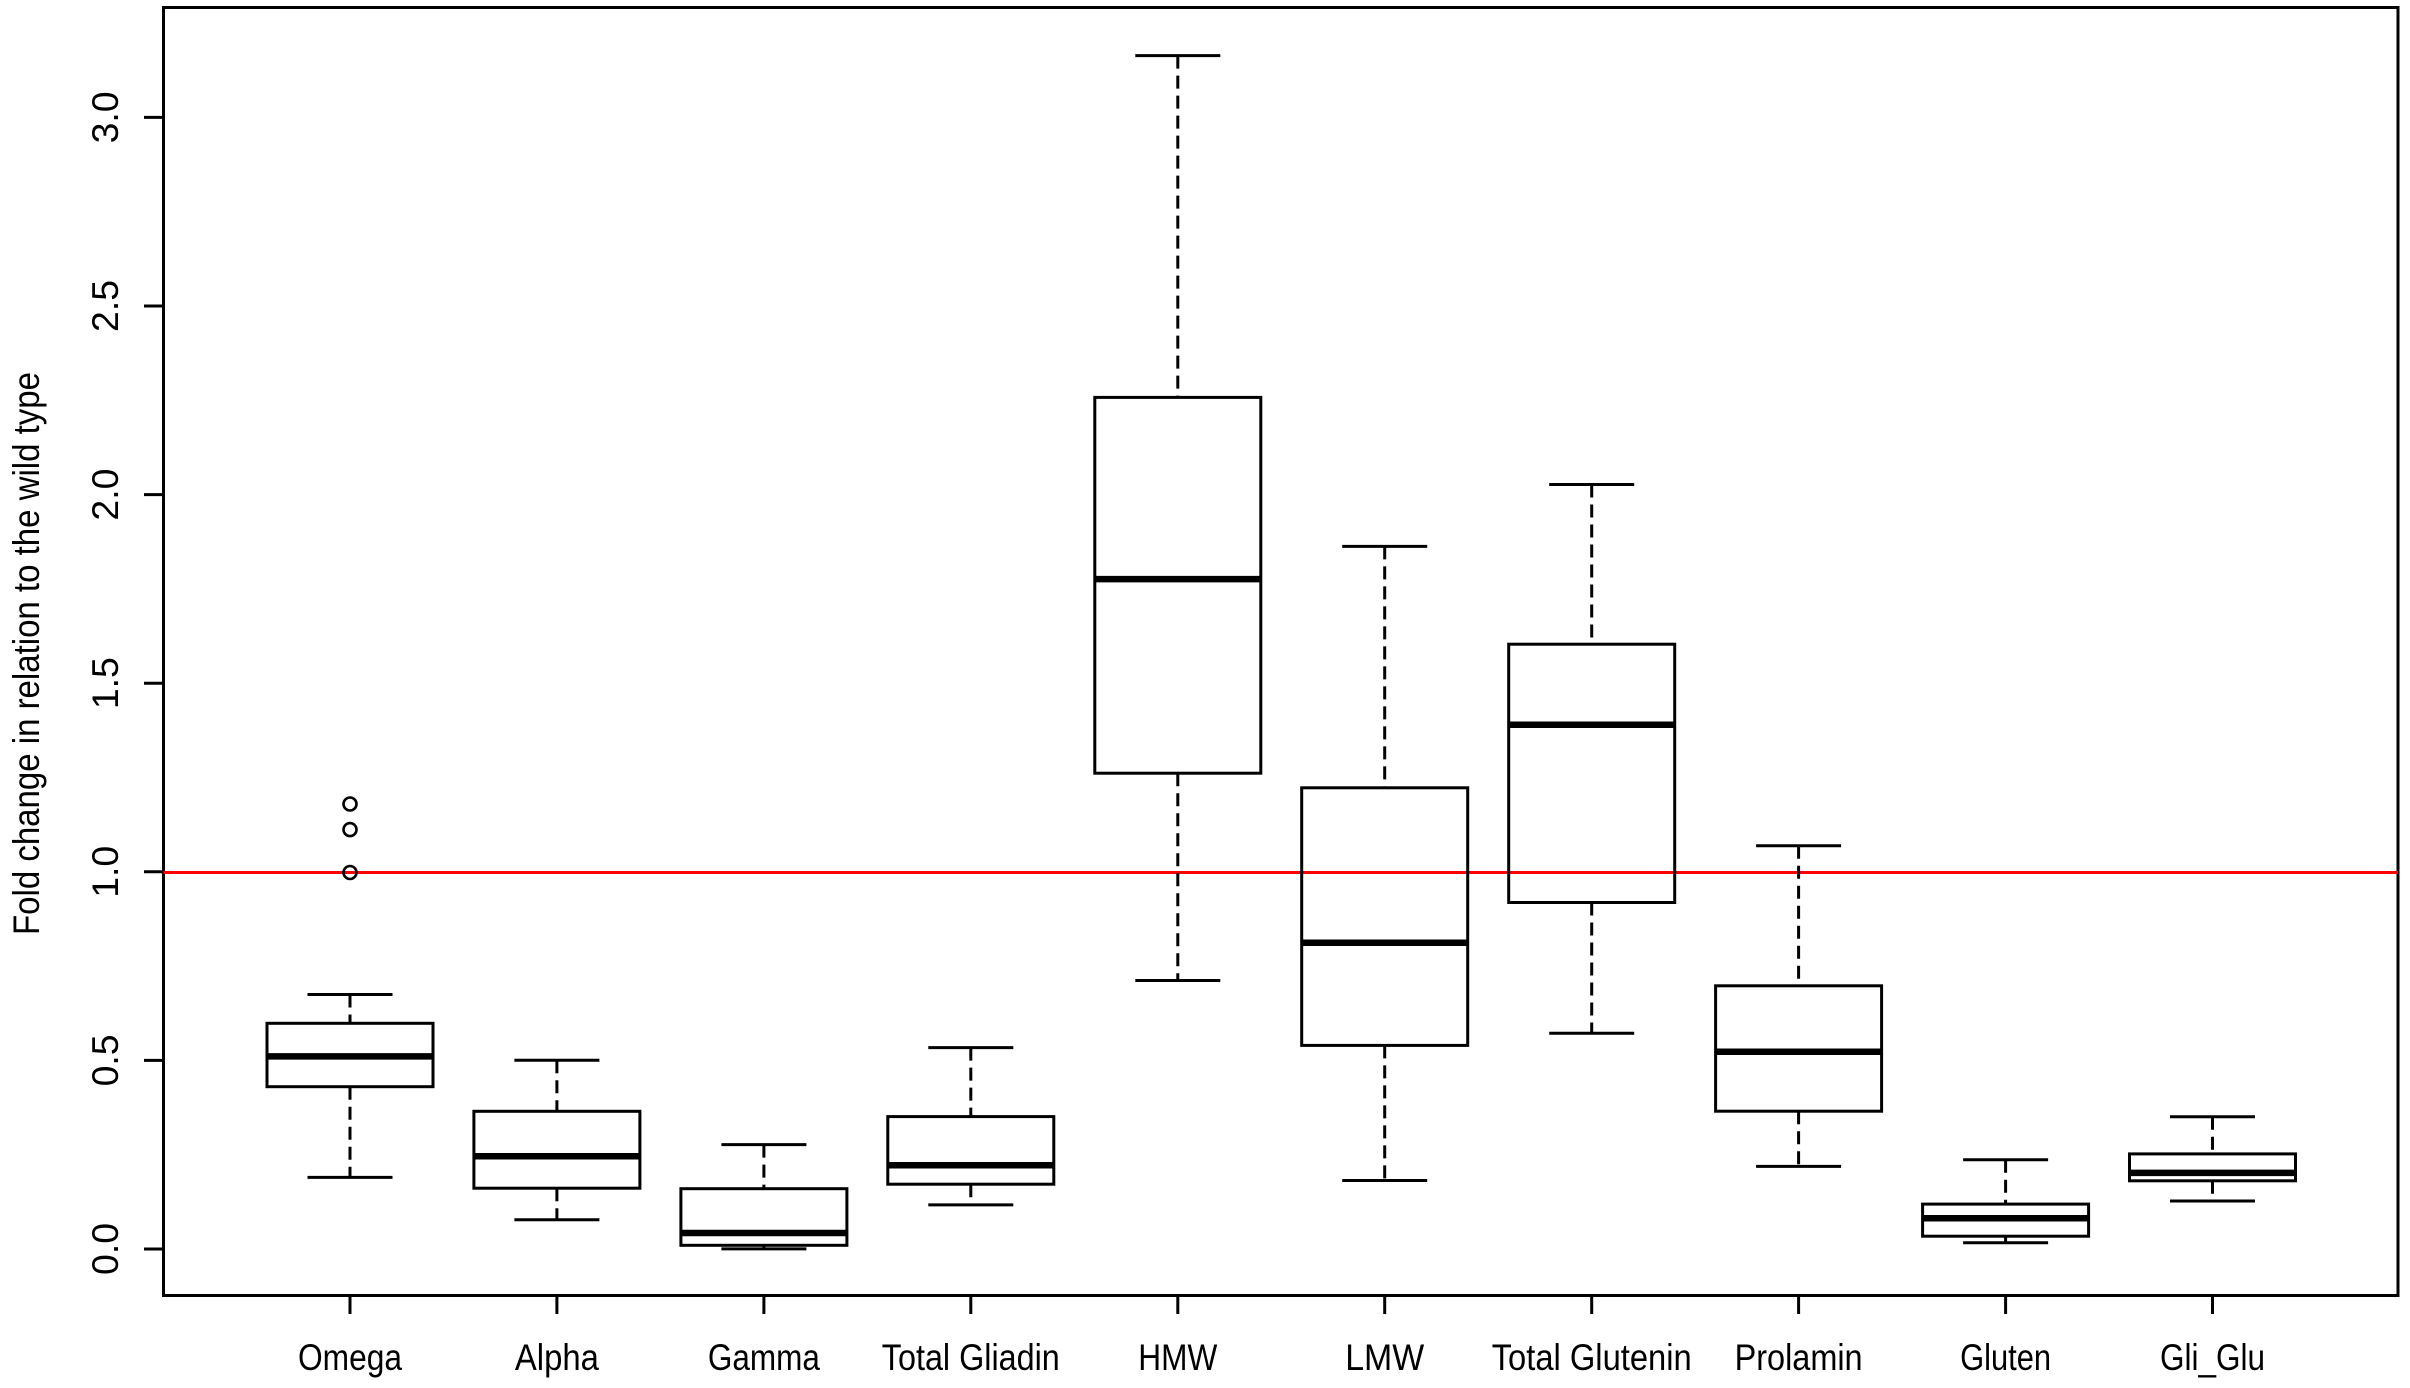 The height and width of the screenshot is (1388, 2410). Describe the element at coordinates (1592, 1357) in the screenshot. I see `svg-text: Total Glutenin` at that location.